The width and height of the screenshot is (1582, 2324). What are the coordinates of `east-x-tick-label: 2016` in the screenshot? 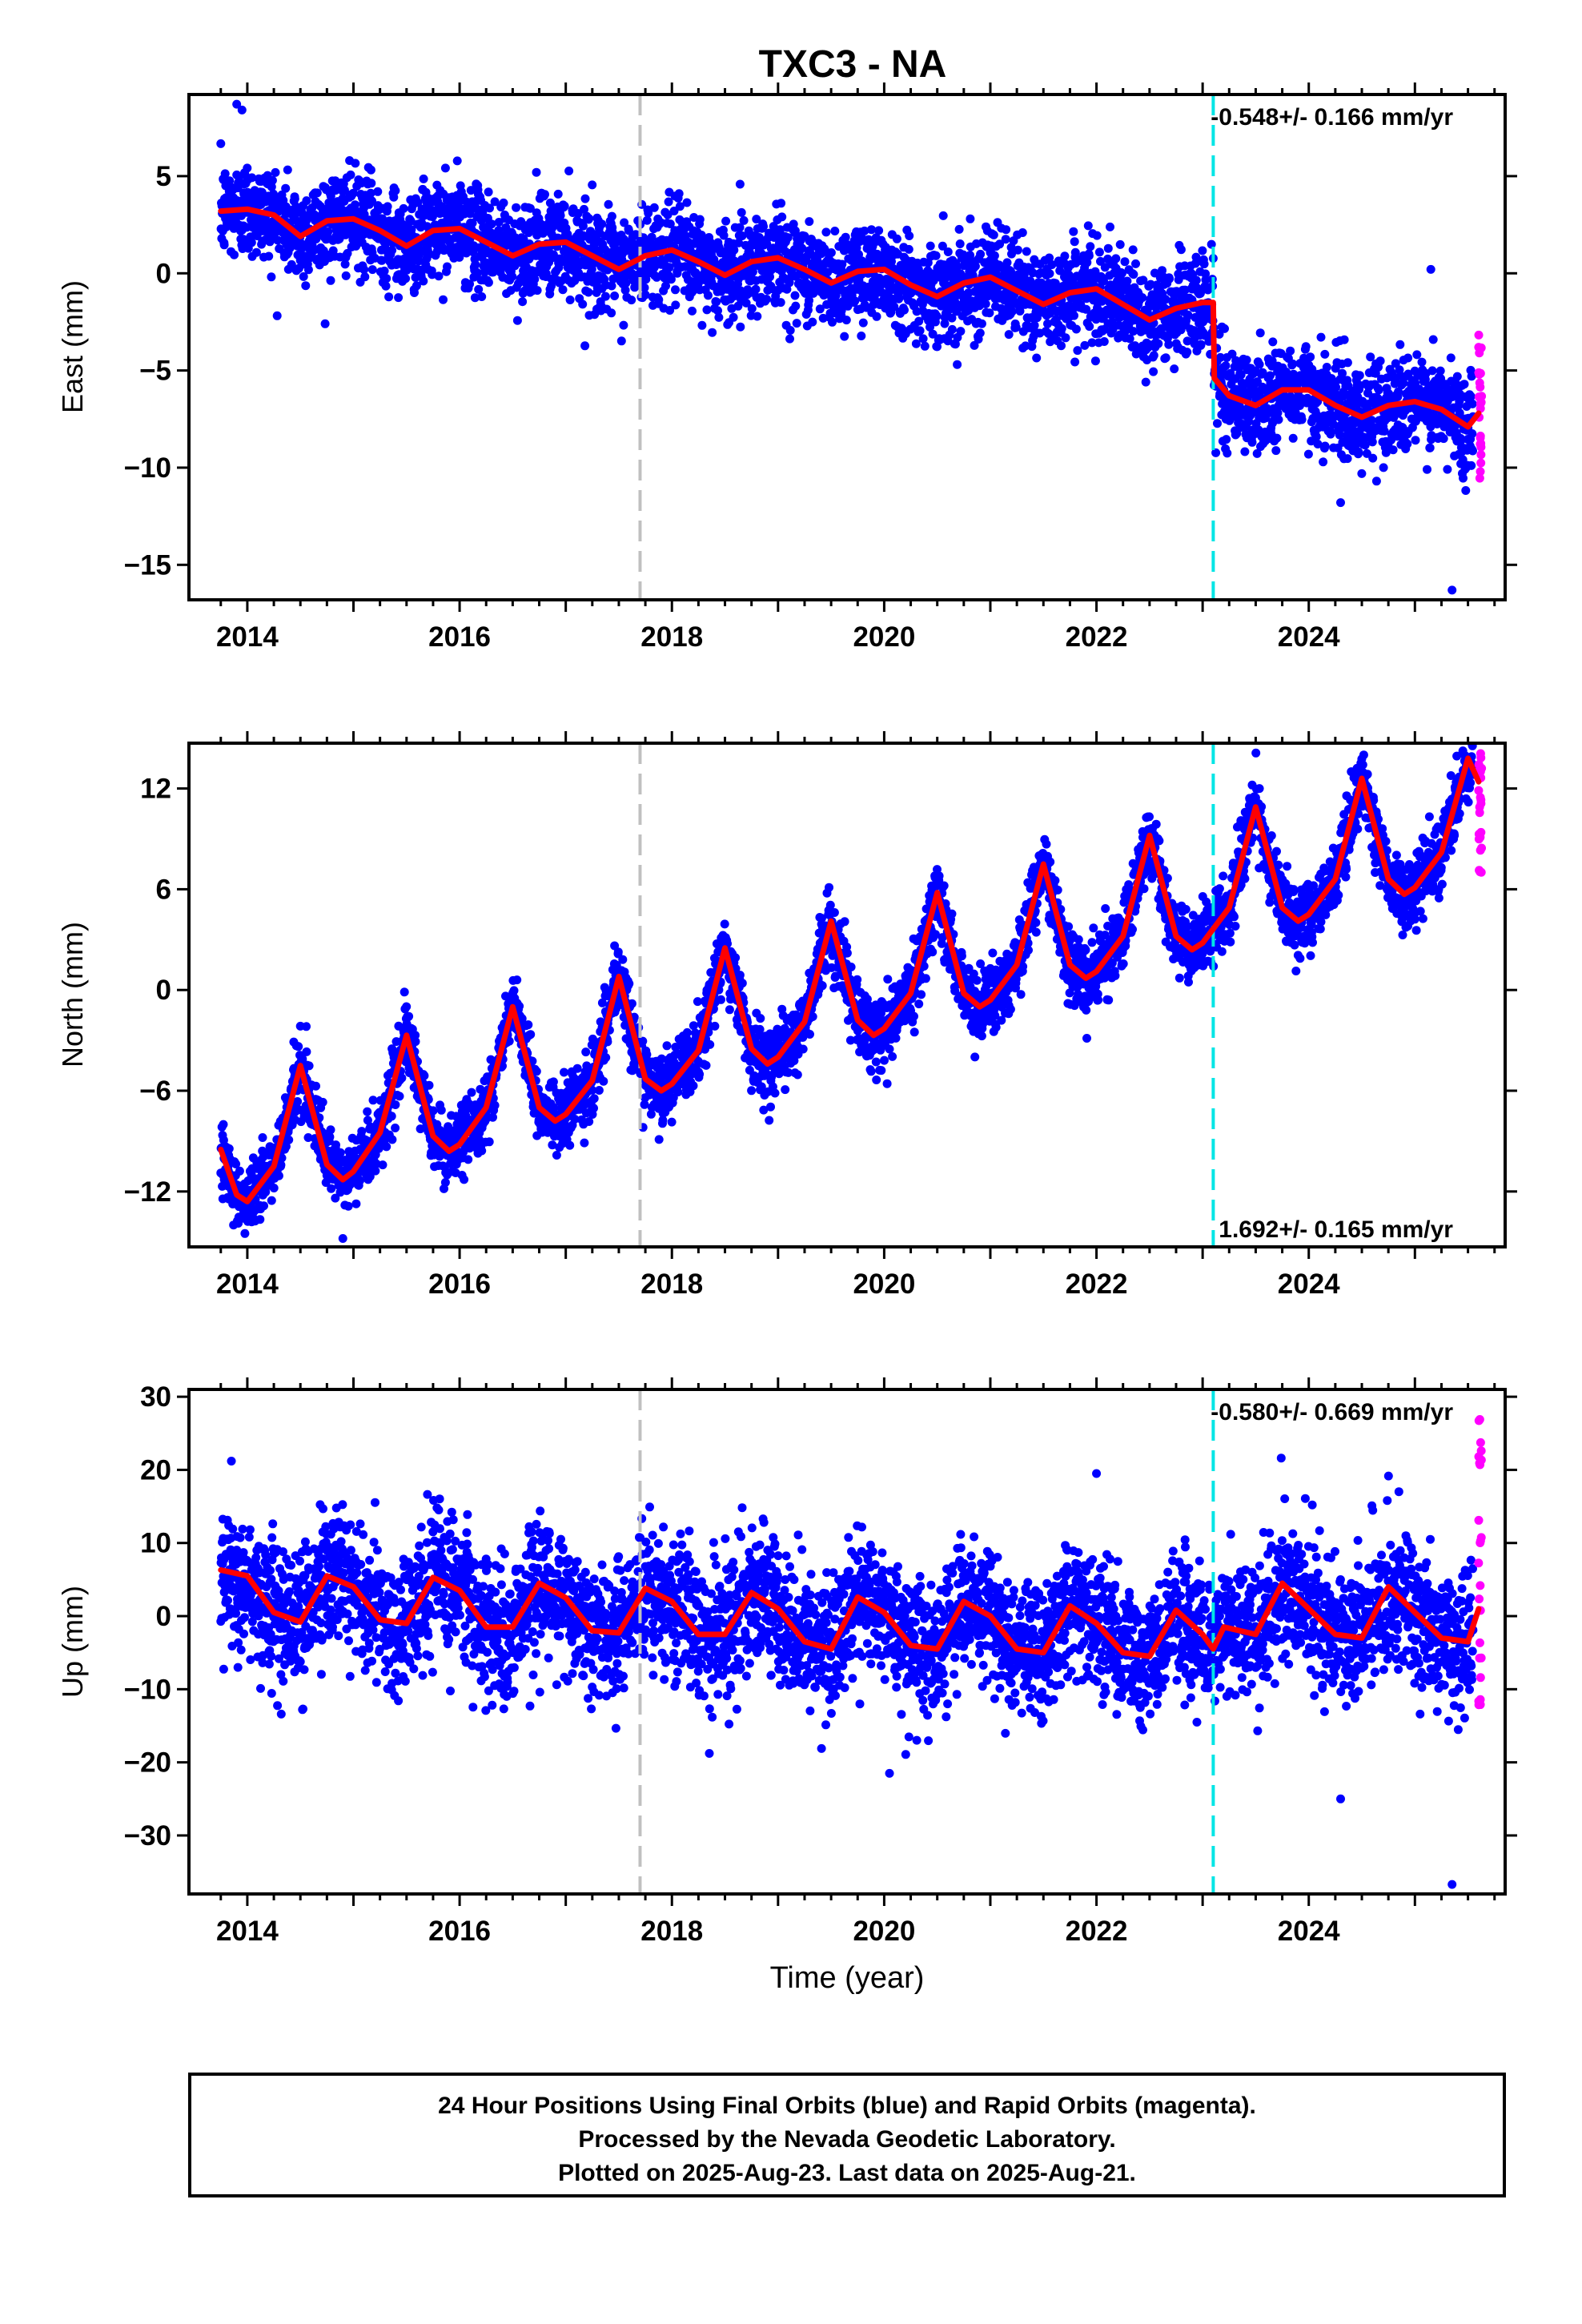 It's located at (459, 637).